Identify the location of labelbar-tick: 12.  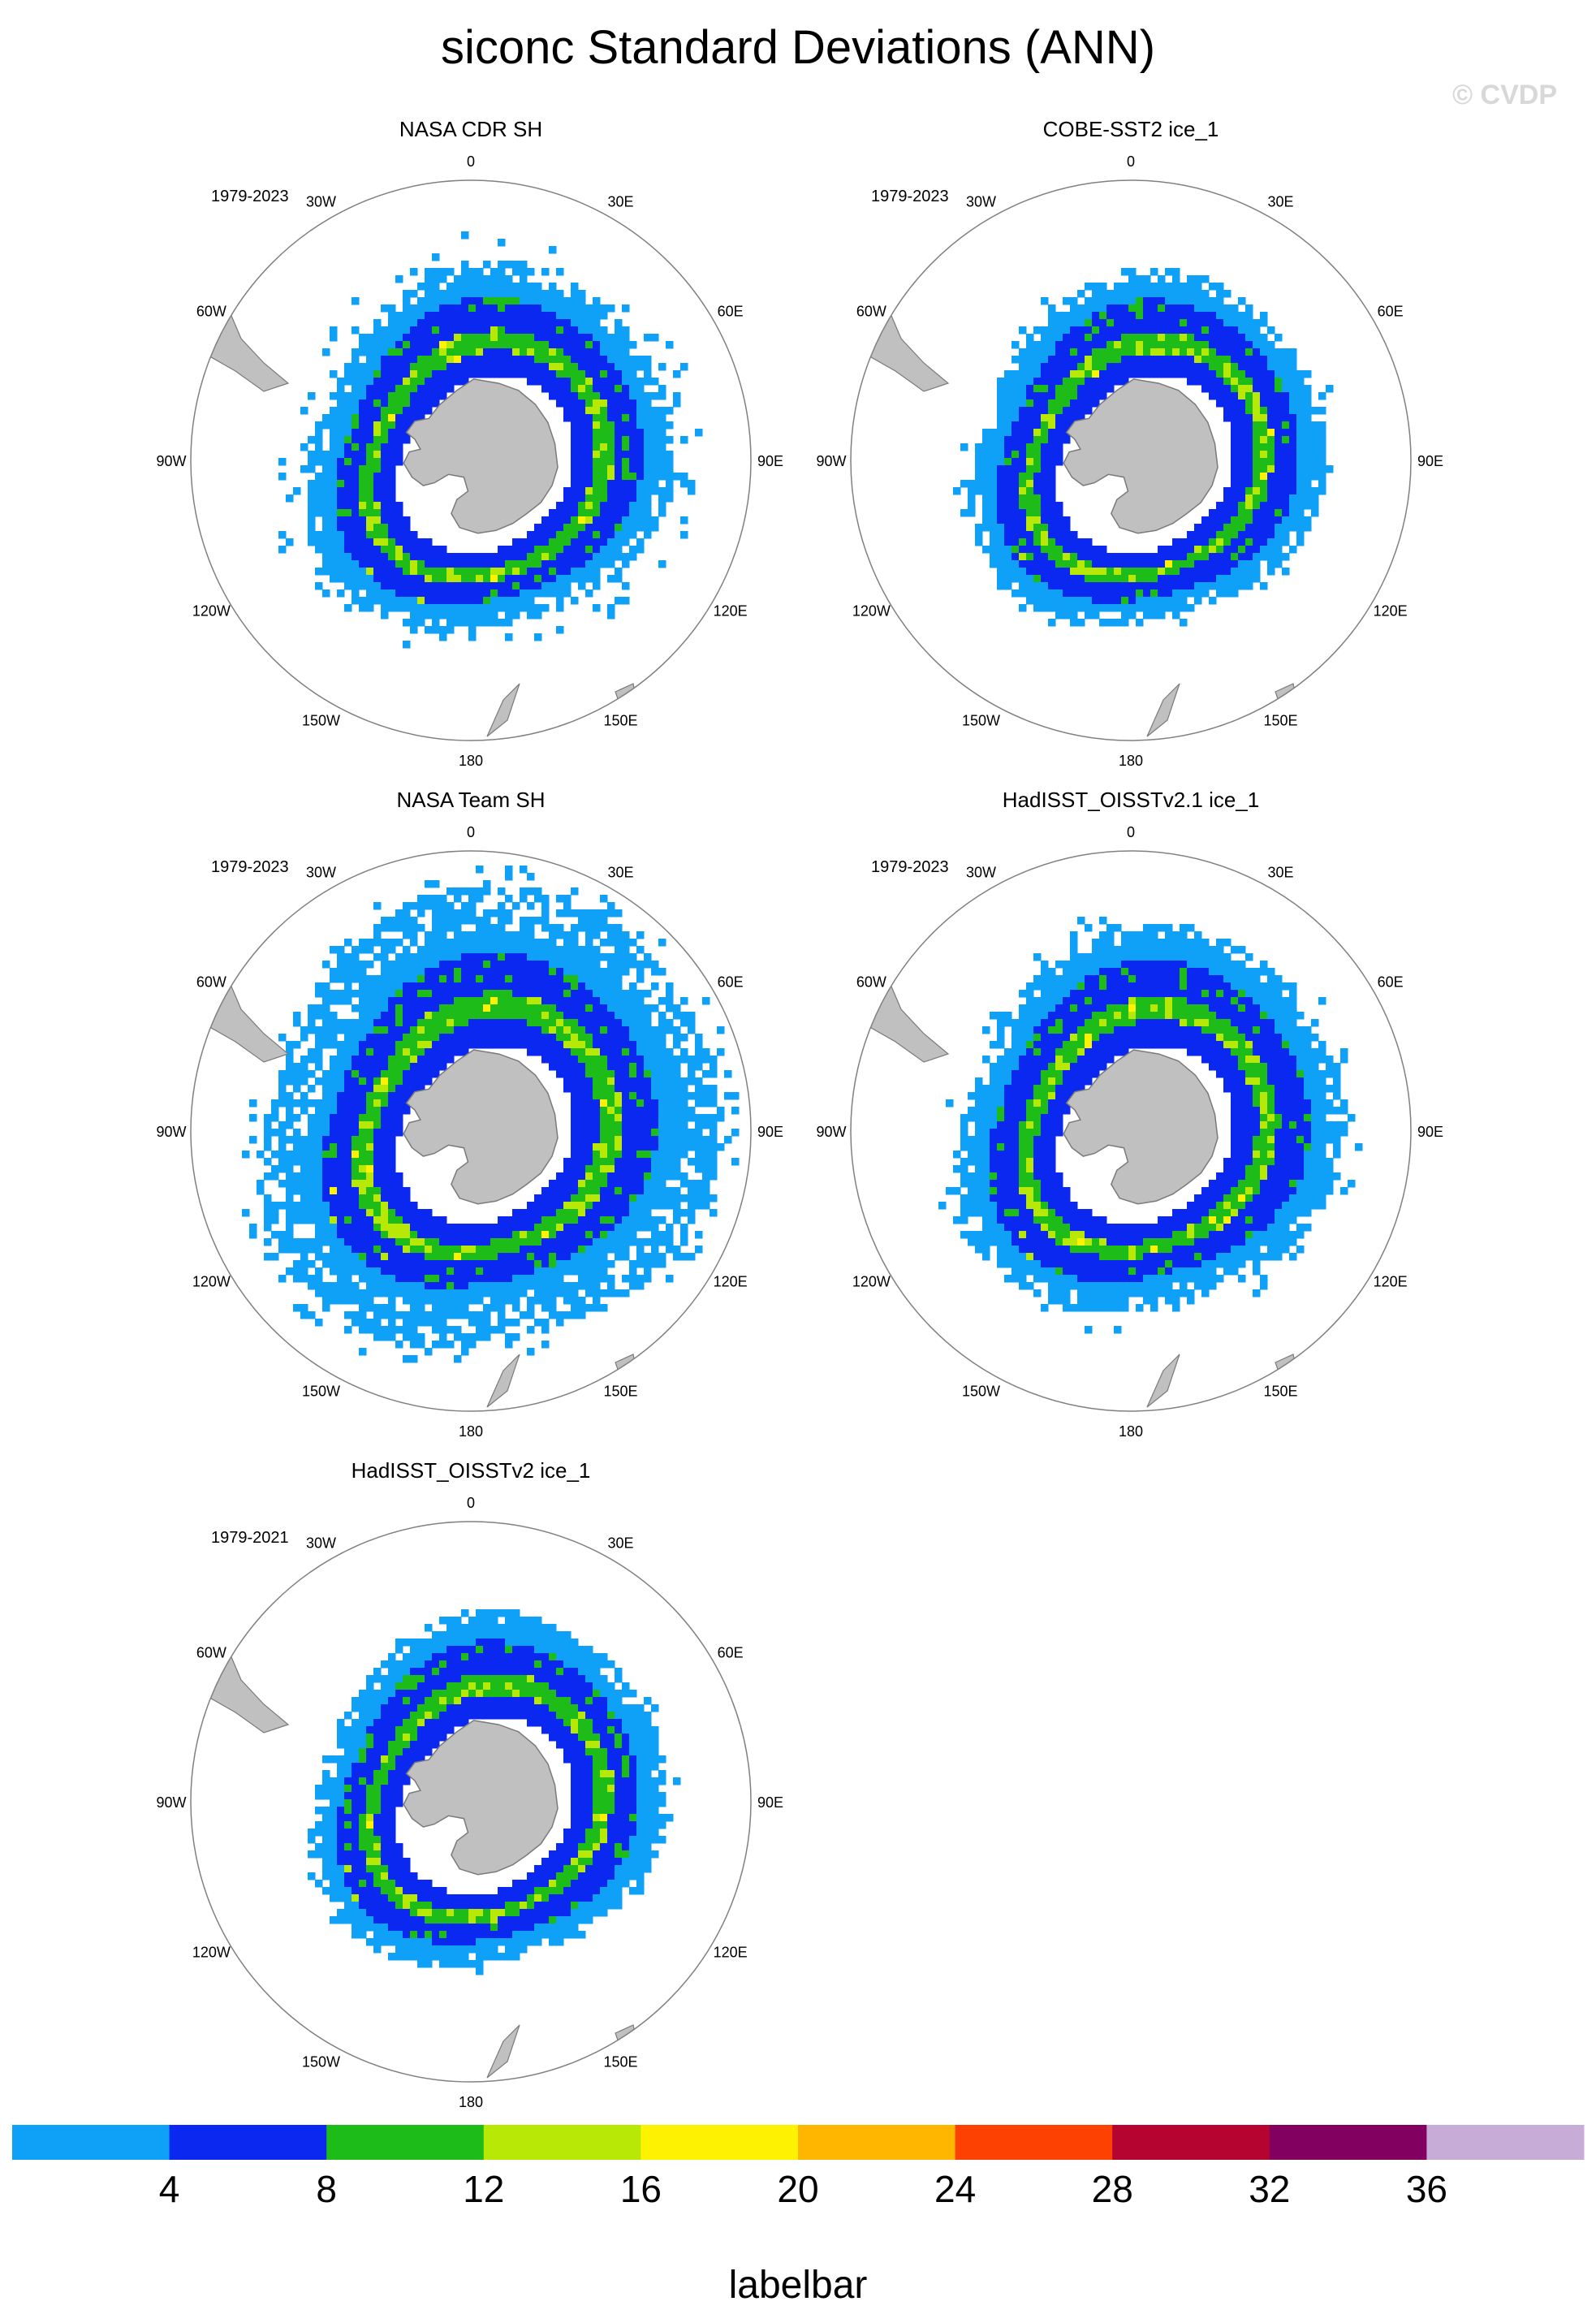
(483, 2189).